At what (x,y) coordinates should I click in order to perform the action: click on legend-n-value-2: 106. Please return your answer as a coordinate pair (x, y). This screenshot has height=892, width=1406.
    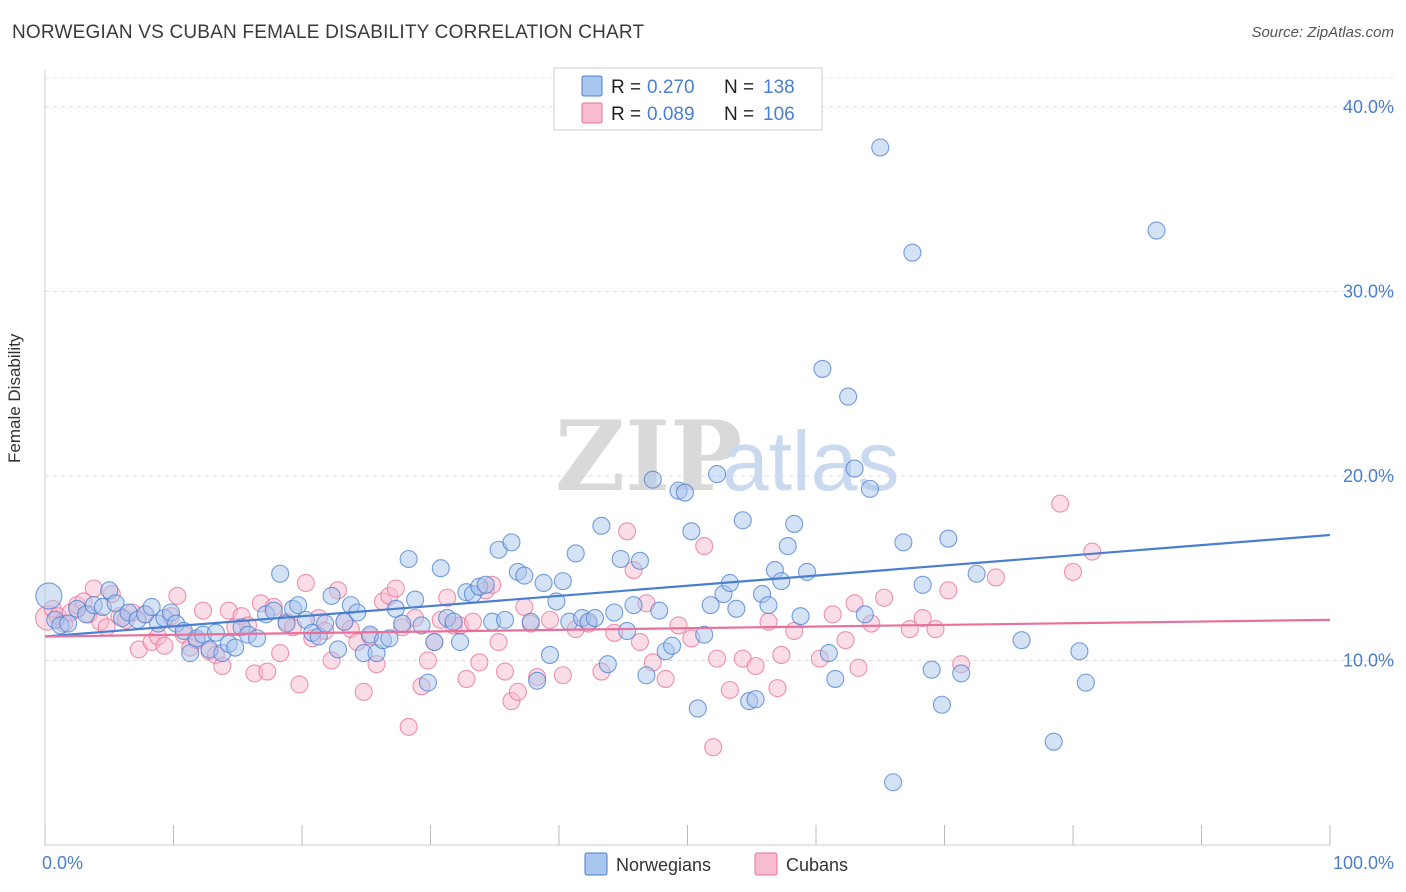
    Looking at the image, I should click on (779, 114).